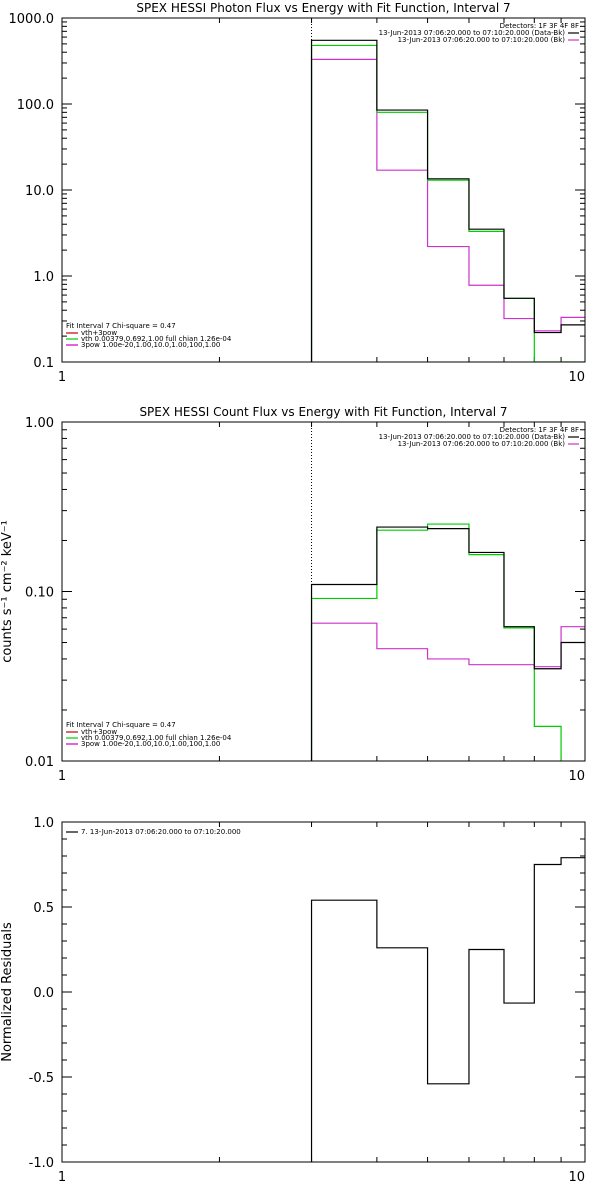  Describe the element at coordinates (35, 105) in the screenshot. I see `y-tick-label: 100.0` at that location.